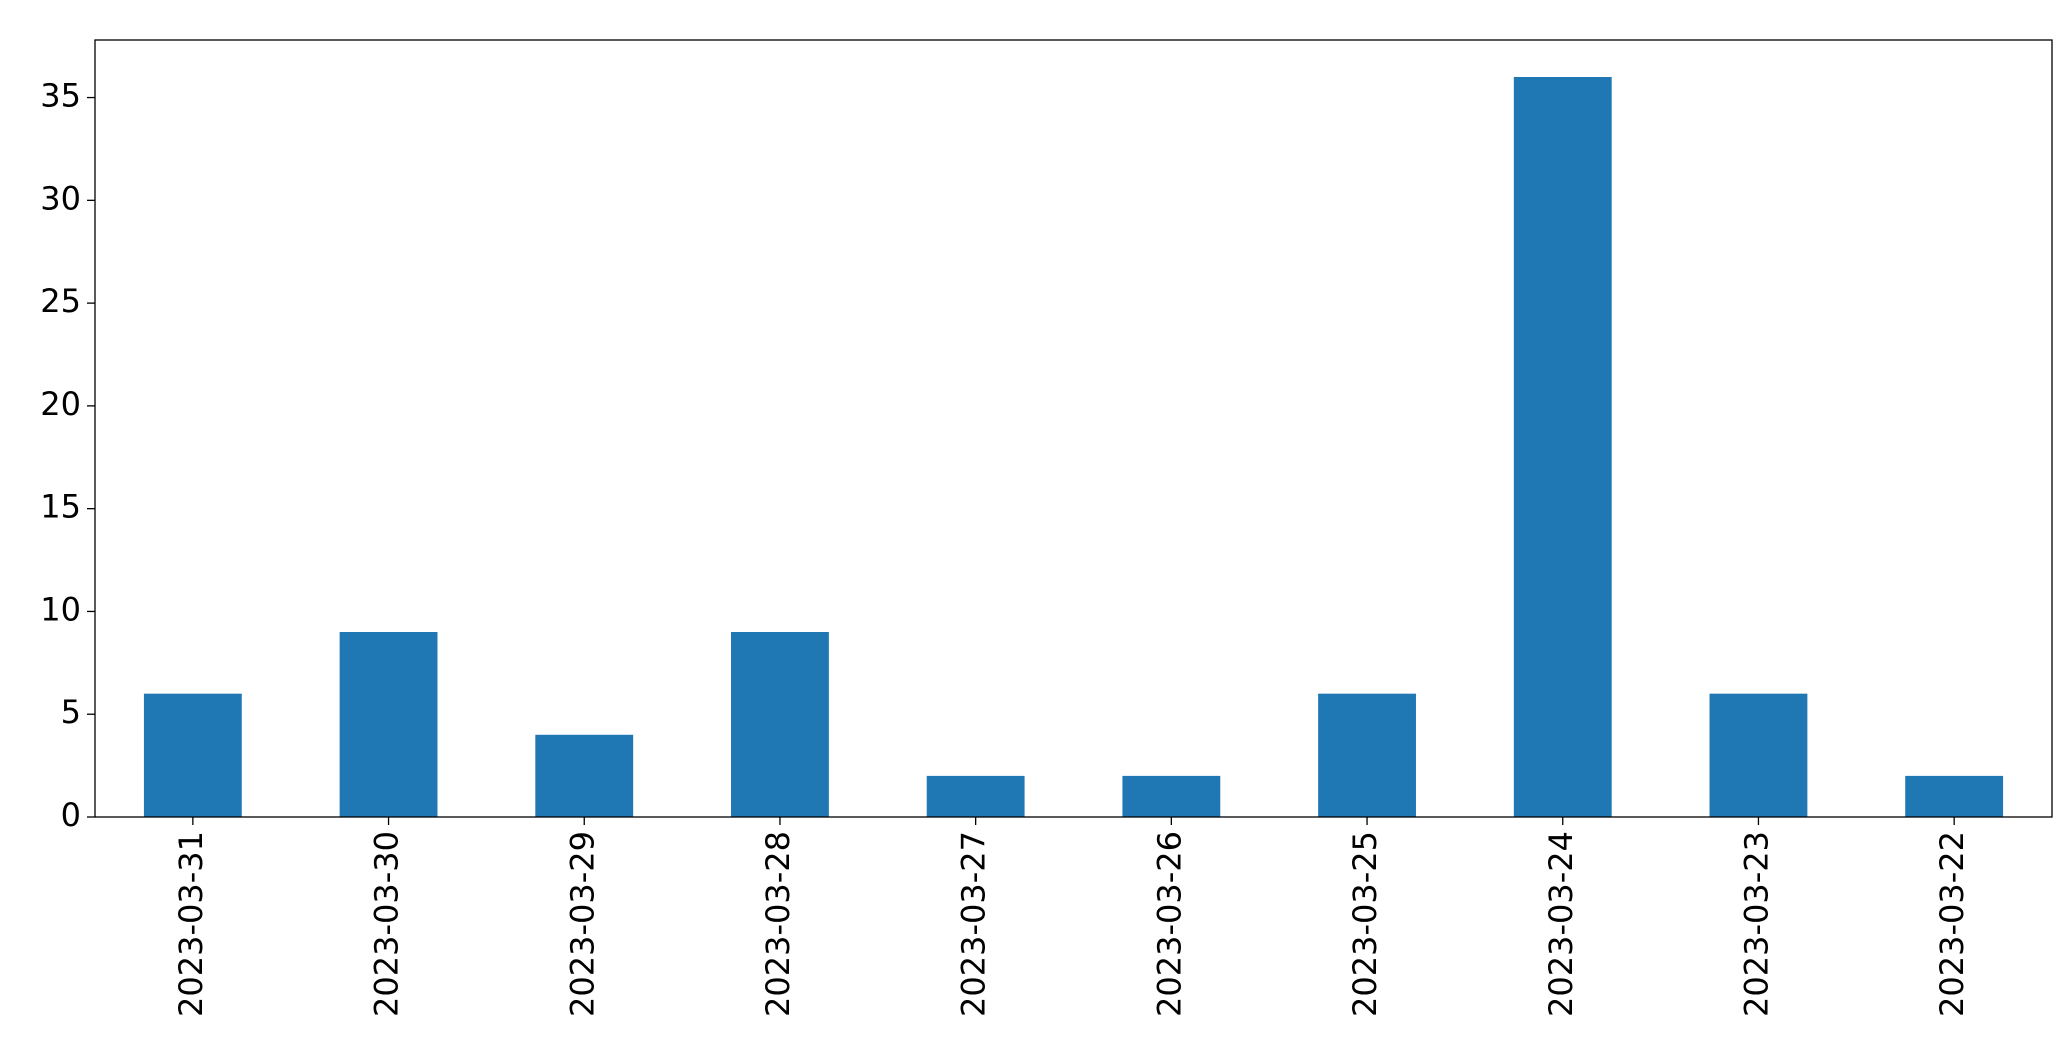 This screenshot has height=1061, width=2071. Describe the element at coordinates (60, 198) in the screenshot. I see `y-tick-label: 30` at that location.